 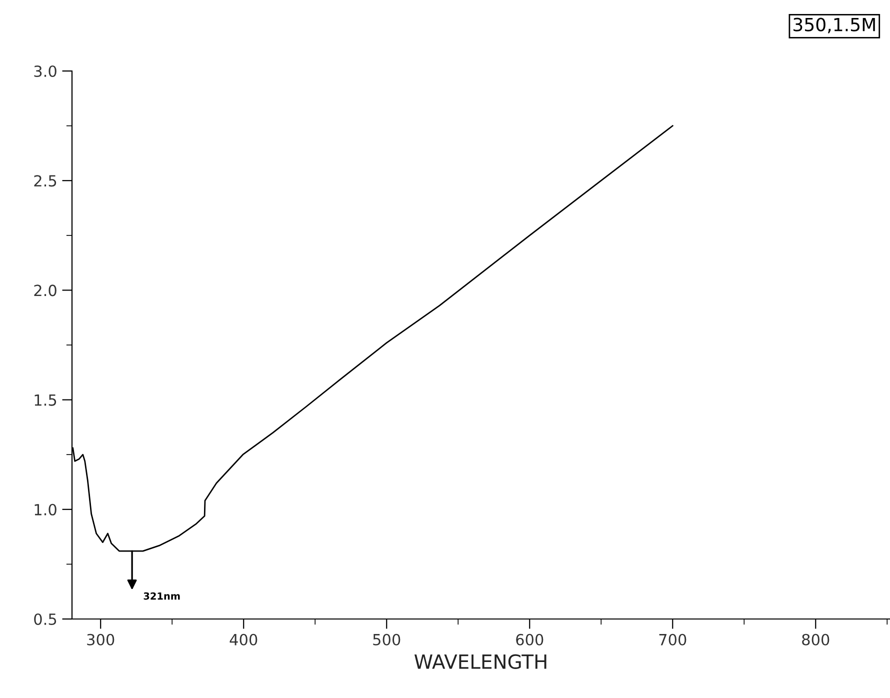 I want to click on x-tick-label: 600, so click(x=530, y=640).